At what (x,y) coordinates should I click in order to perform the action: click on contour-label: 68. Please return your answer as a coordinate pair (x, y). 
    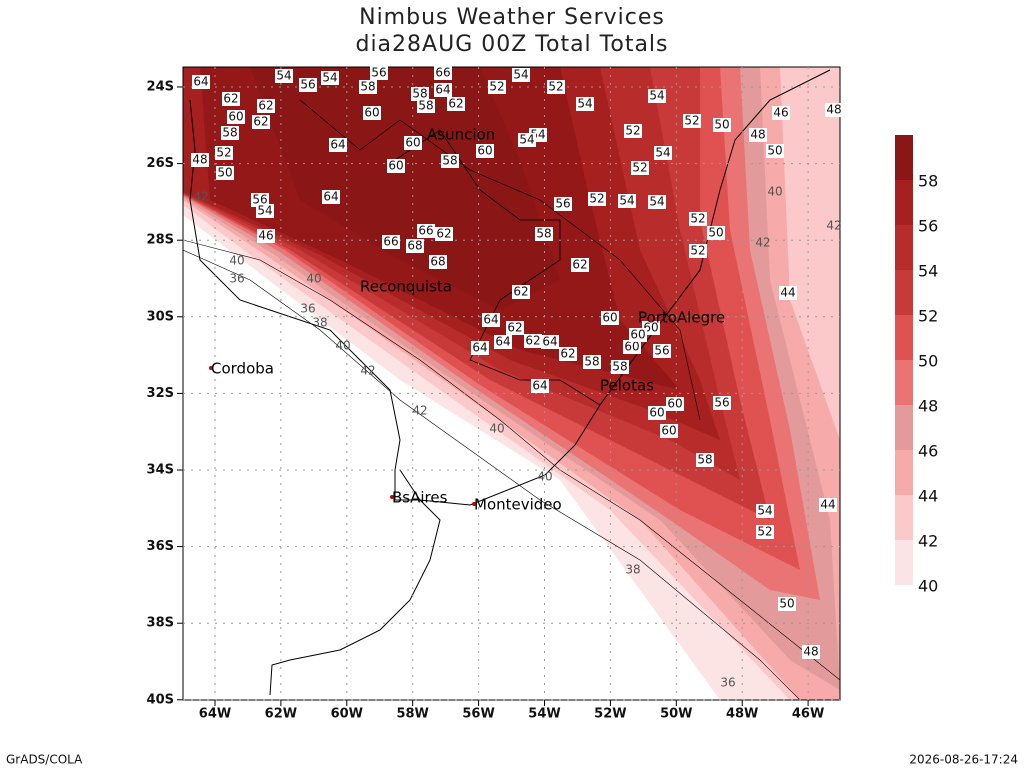
    Looking at the image, I should click on (437, 262).